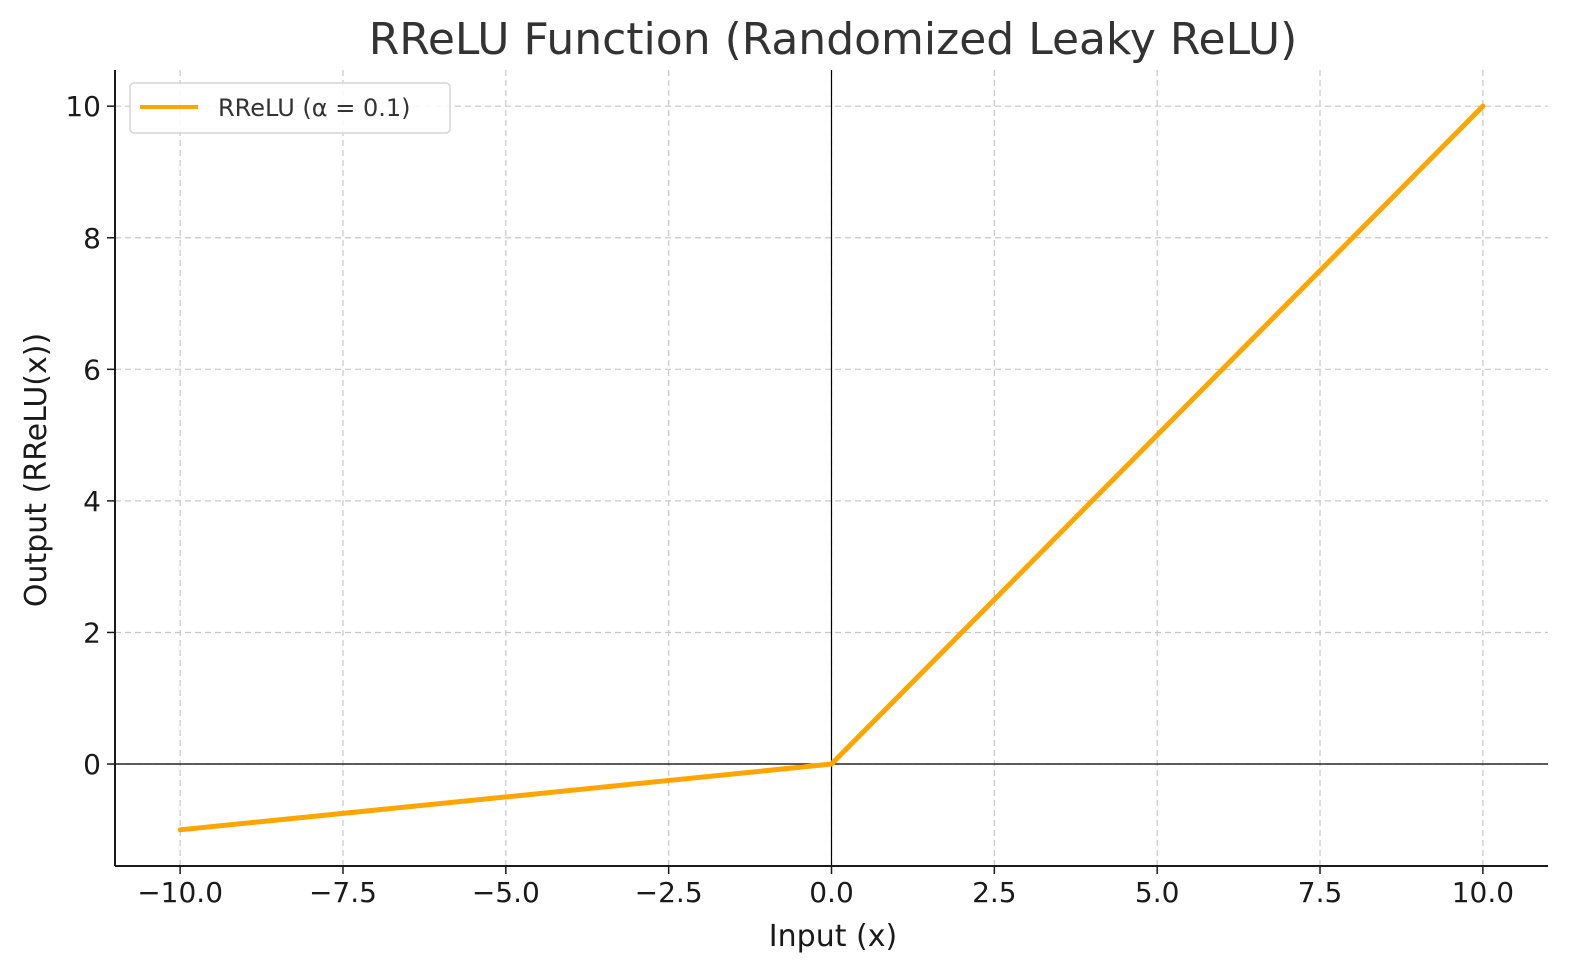 The width and height of the screenshot is (1580, 980). I want to click on y-tick-label: 0, so click(92, 764).